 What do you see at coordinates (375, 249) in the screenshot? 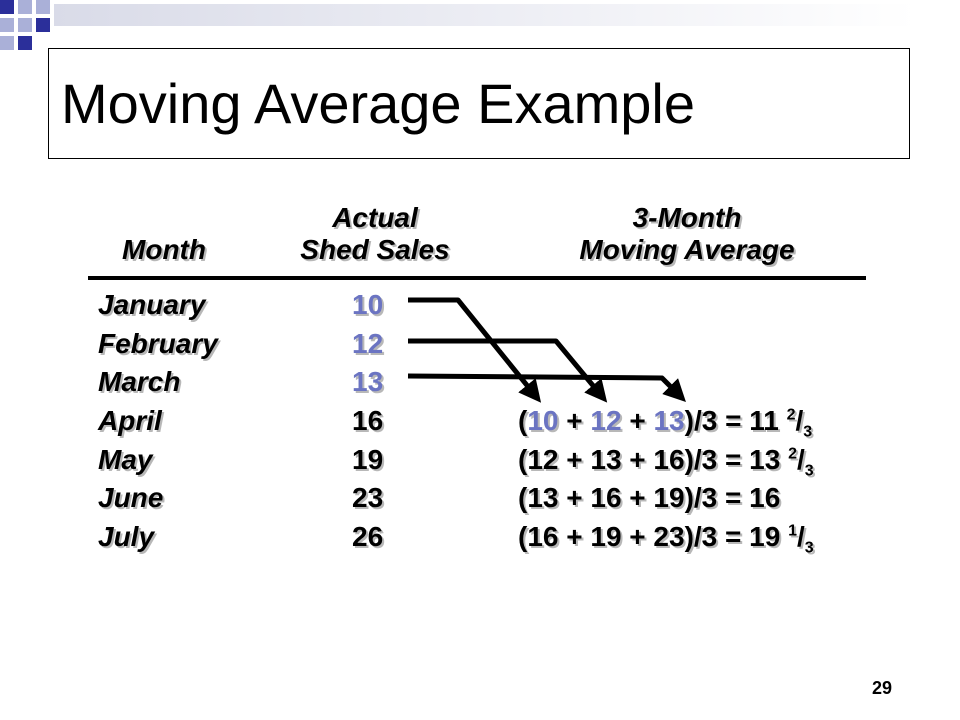
I see `header-sales-line2: Shed Sales` at bounding box center [375, 249].